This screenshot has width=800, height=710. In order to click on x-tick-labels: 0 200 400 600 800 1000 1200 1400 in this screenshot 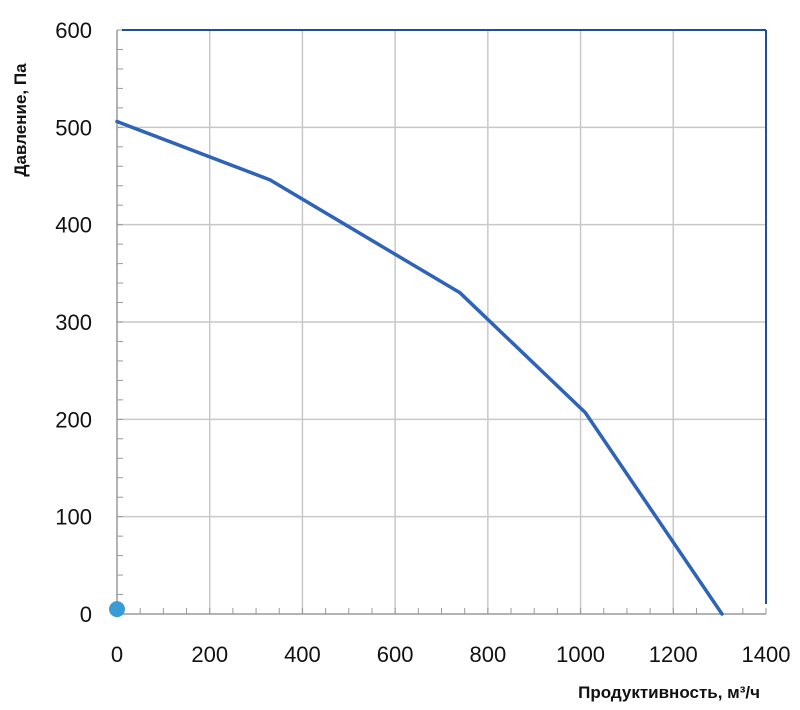, I will do `click(451, 654)`.